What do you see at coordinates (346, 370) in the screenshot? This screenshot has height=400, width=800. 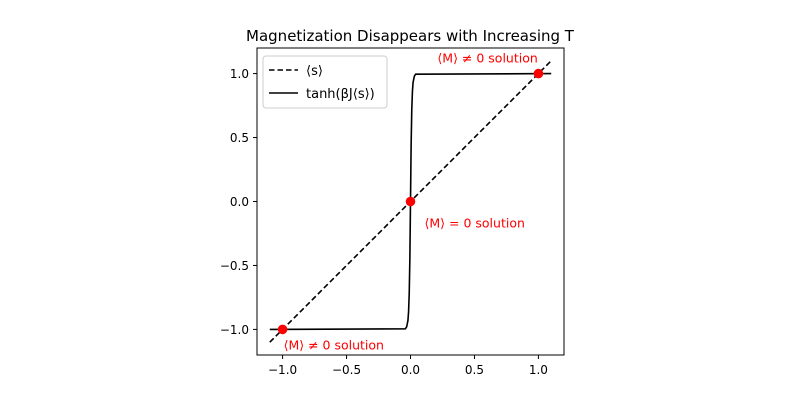 I see `x-tick-label: −0.5` at bounding box center [346, 370].